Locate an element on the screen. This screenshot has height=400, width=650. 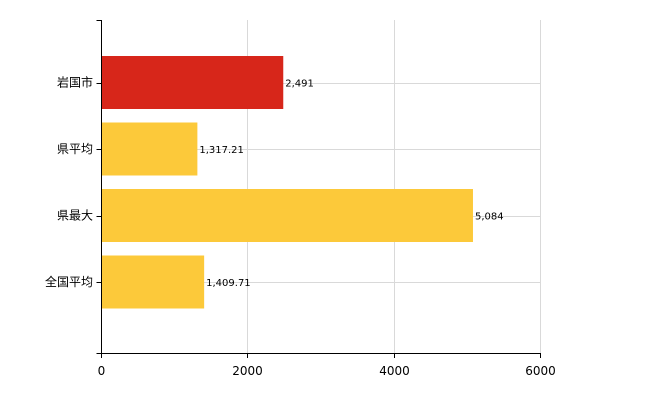
data-label: 1,409.71 is located at coordinates (228, 283).